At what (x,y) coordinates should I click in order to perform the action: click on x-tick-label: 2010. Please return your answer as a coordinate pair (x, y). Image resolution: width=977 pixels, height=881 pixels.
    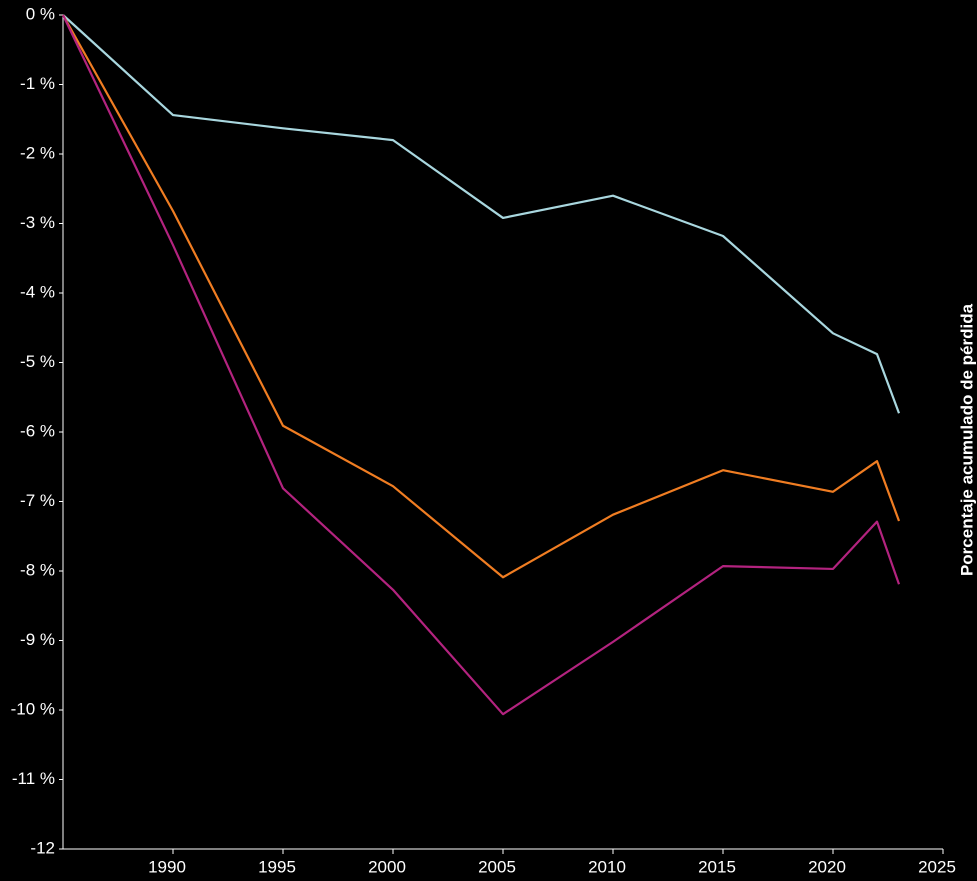
    Looking at the image, I should click on (607, 866).